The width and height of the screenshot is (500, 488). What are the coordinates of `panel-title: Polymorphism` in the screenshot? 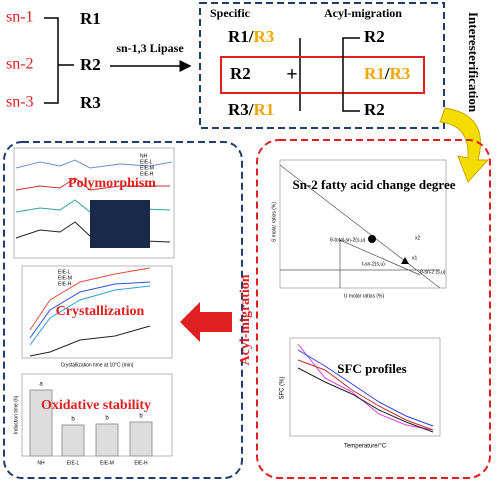 It's located at (112, 183).